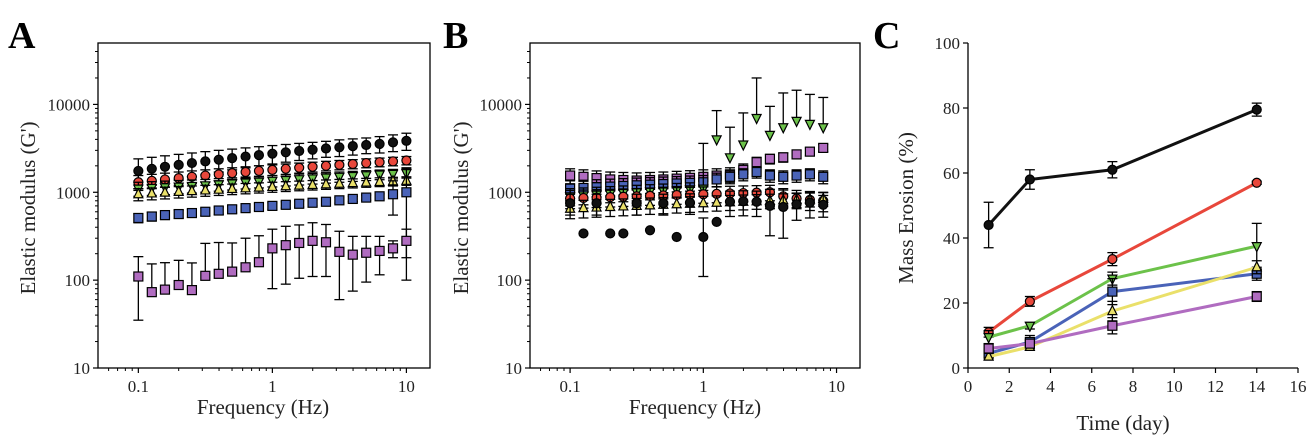 This screenshot has width=1307, height=436. Describe the element at coordinates (1009, 386) in the screenshot. I see `x-tick-label: 2` at that location.